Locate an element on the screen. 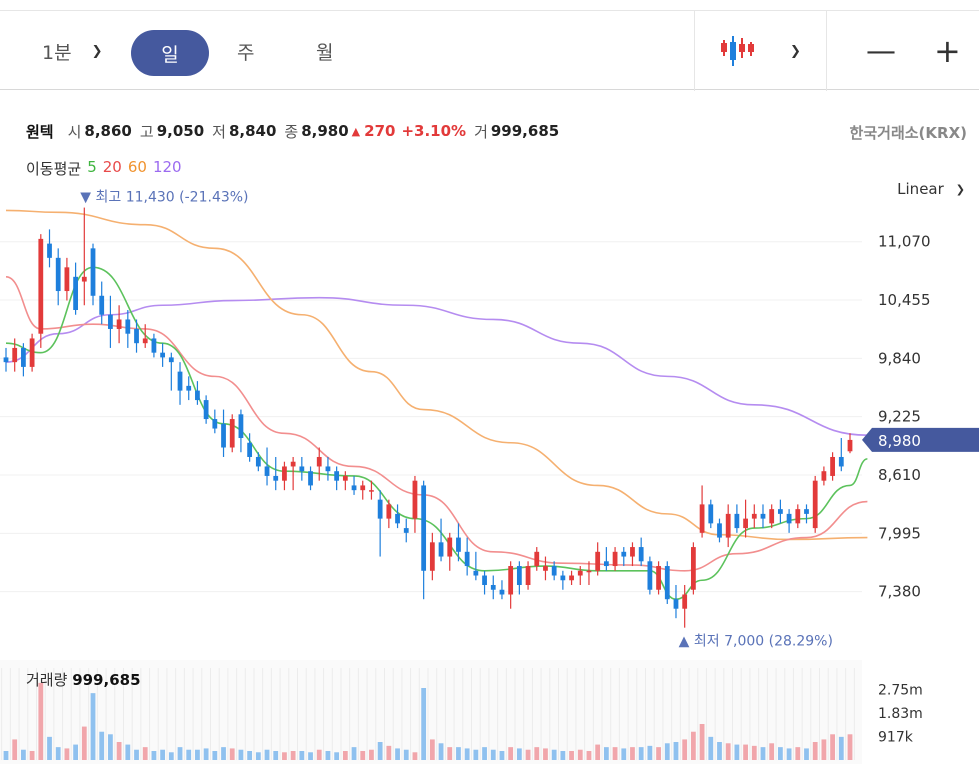 This screenshot has width=979, height=764. tab-week: 주 is located at coordinates (245, 51).